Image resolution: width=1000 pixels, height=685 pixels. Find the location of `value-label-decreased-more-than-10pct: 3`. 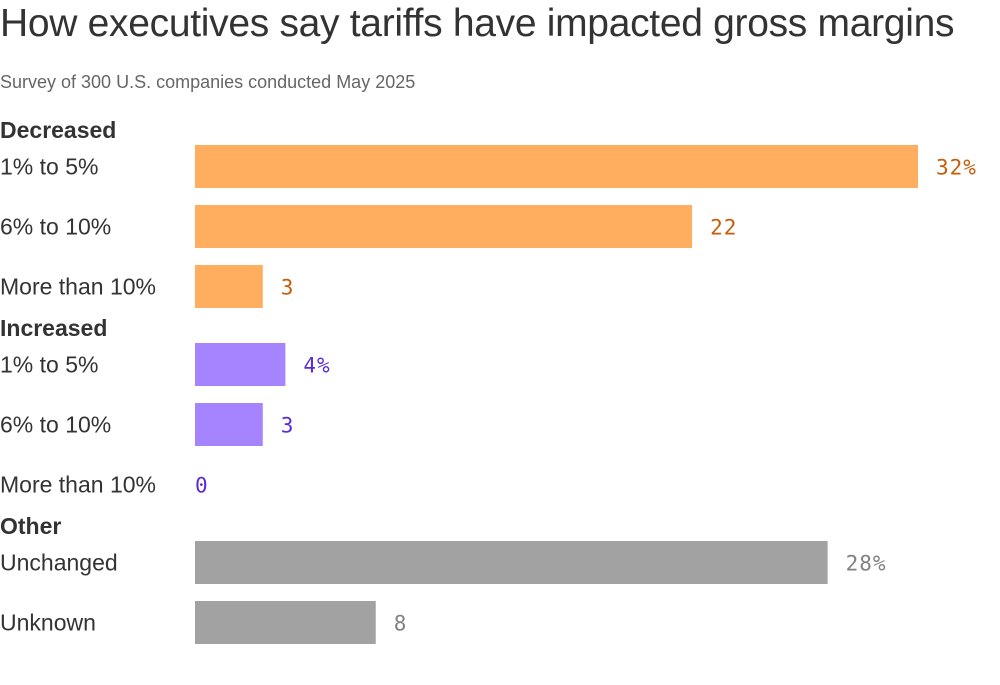

value-label-decreased-more-than-10pct: 3 is located at coordinates (288, 288).